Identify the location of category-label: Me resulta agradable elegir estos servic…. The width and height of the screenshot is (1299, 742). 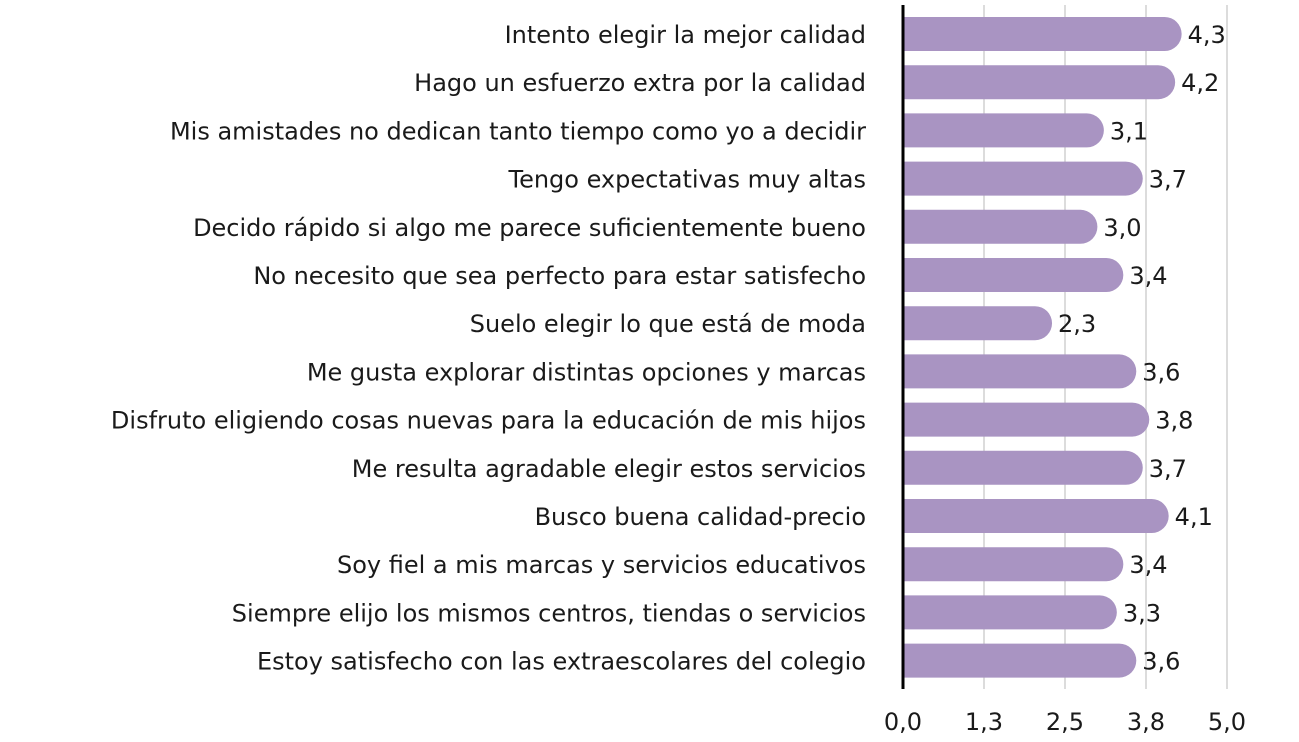
(609, 469).